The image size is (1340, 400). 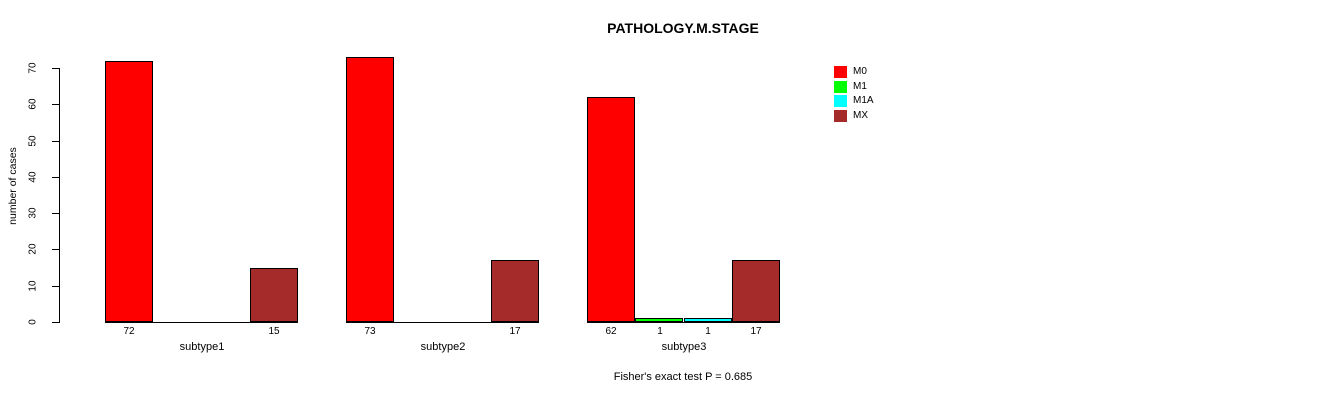 What do you see at coordinates (840, 116) in the screenshot?
I see `legend-swatch-mx` at bounding box center [840, 116].